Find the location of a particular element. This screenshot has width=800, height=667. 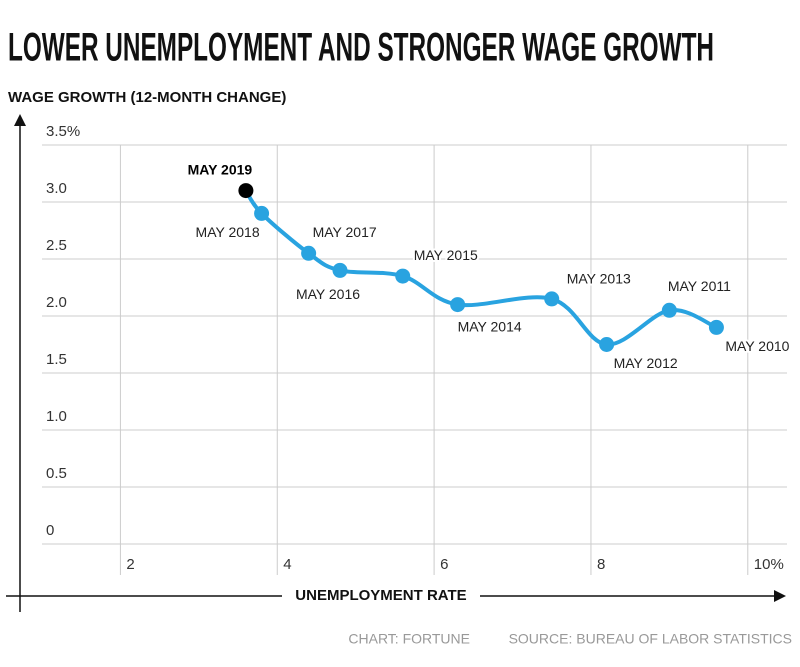

y-axis-label: WAGE GROWTH (12-MONTH CHANGE) is located at coordinates (147, 97).